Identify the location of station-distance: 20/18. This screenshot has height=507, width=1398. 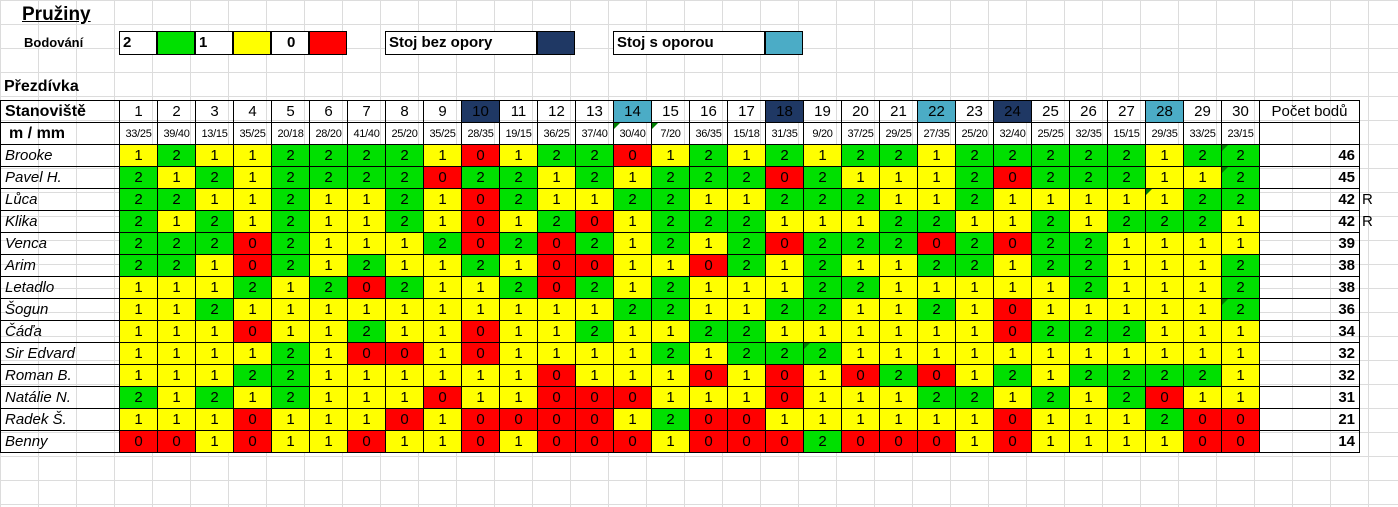
(290, 133).